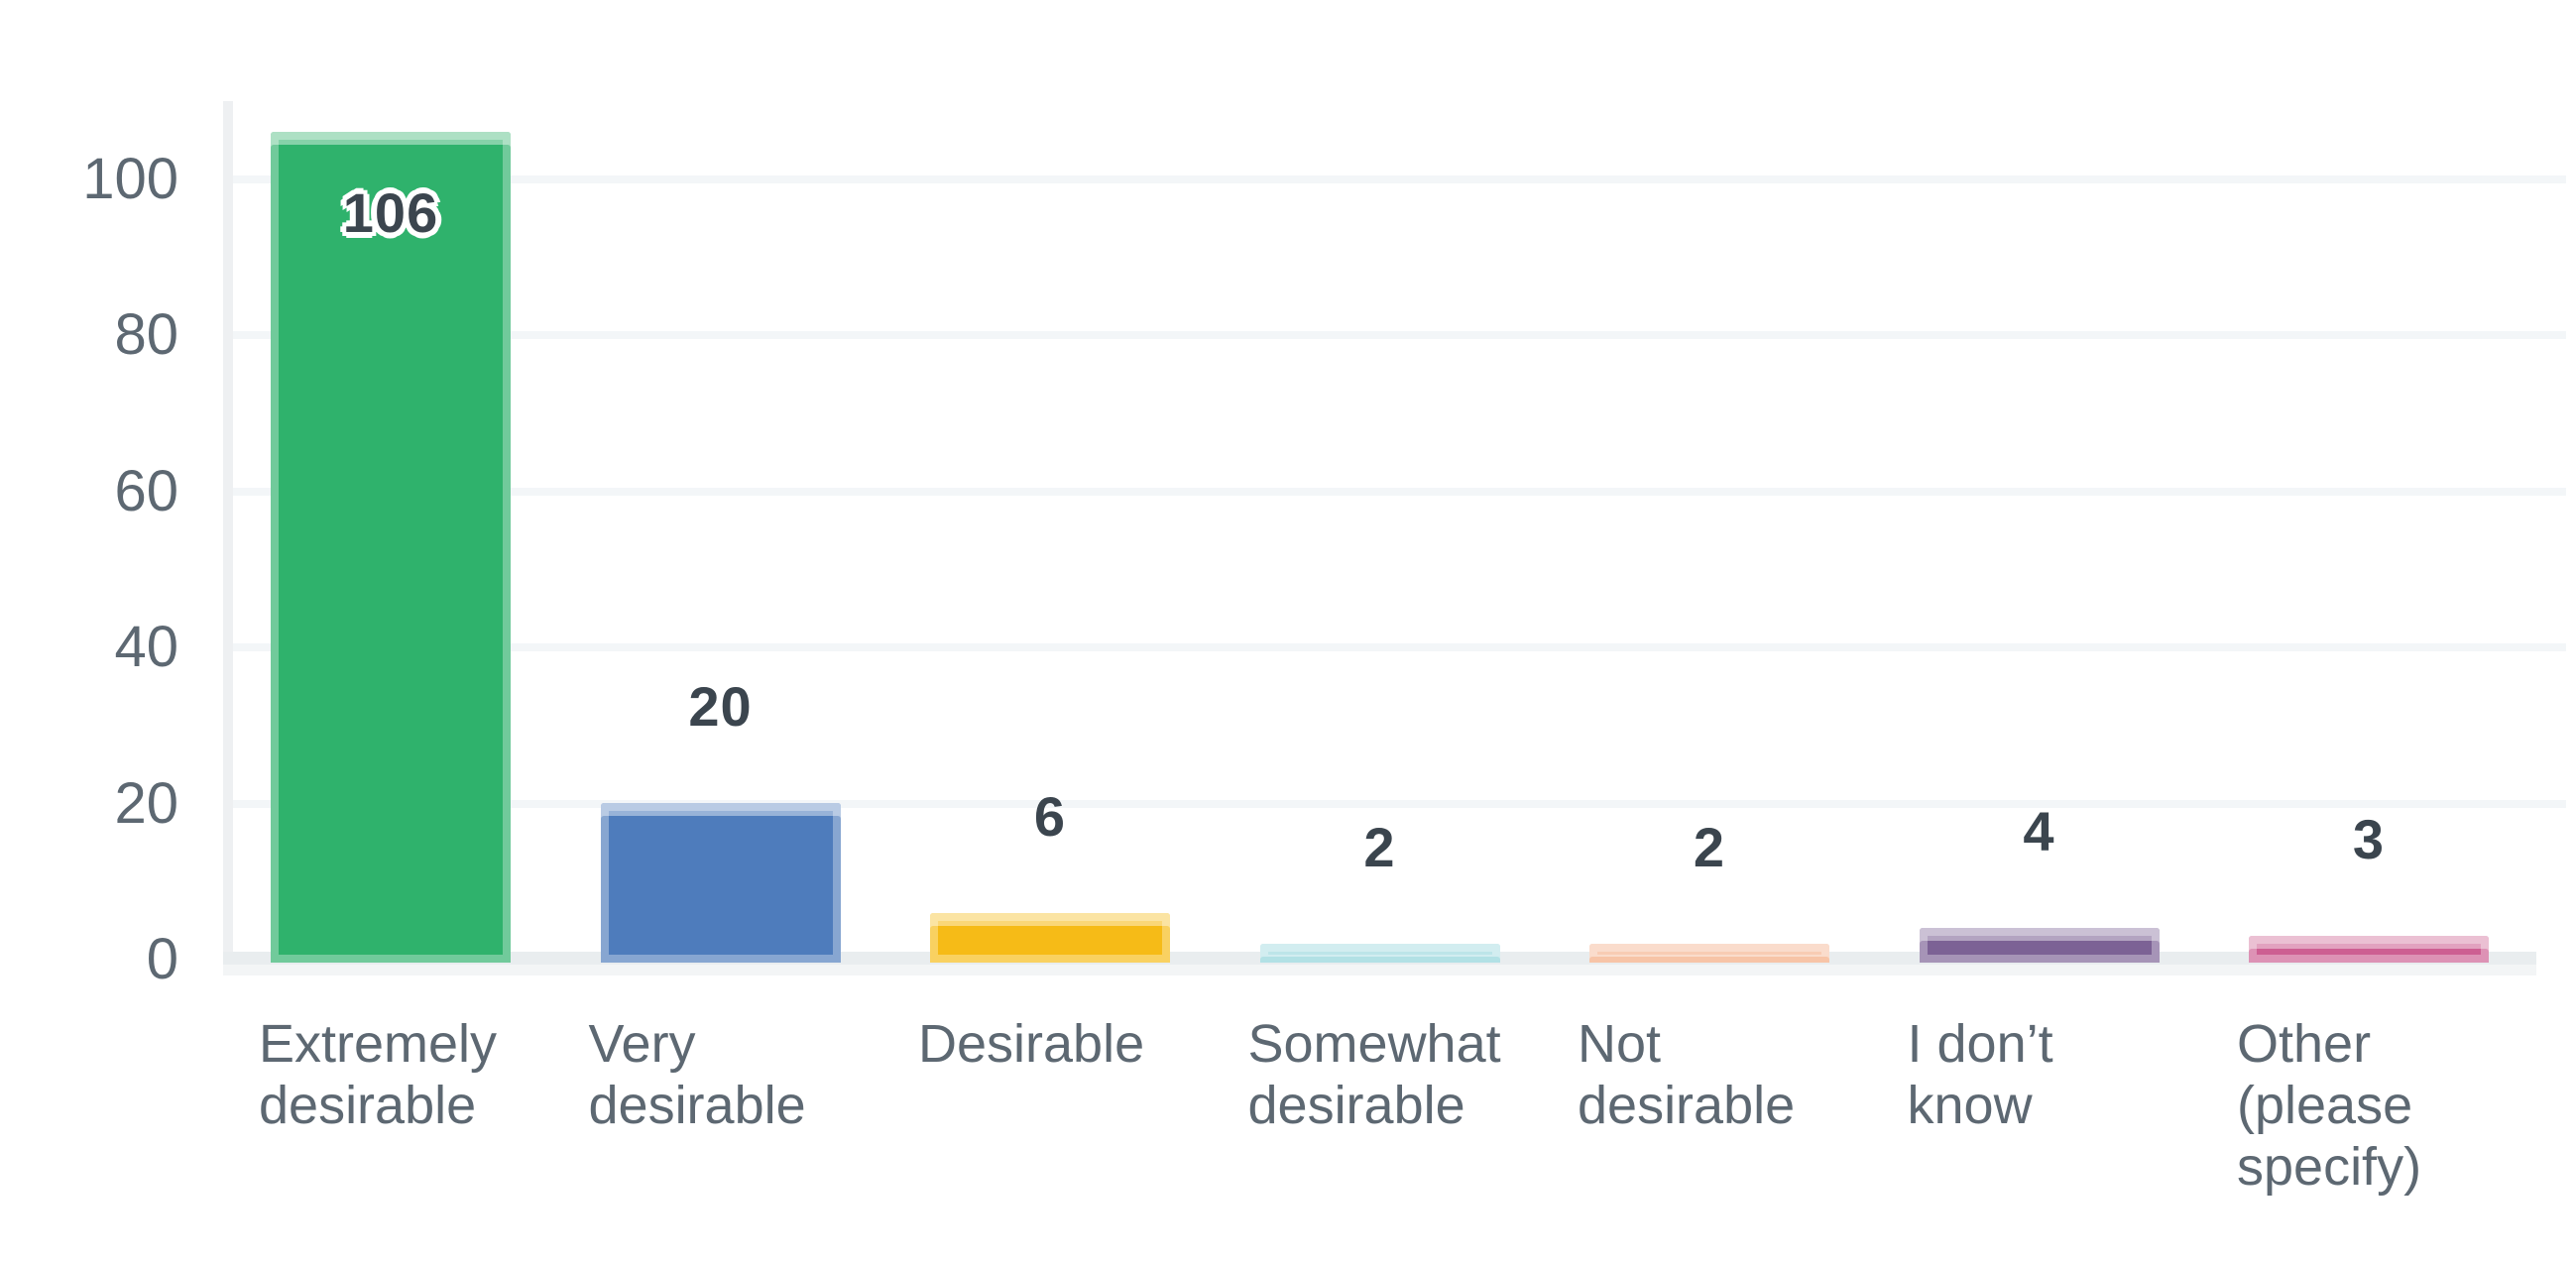 This screenshot has height=1262, width=2576. Describe the element at coordinates (697, 1074) in the screenshot. I see `x-axis-category-label: Very desirable` at that location.